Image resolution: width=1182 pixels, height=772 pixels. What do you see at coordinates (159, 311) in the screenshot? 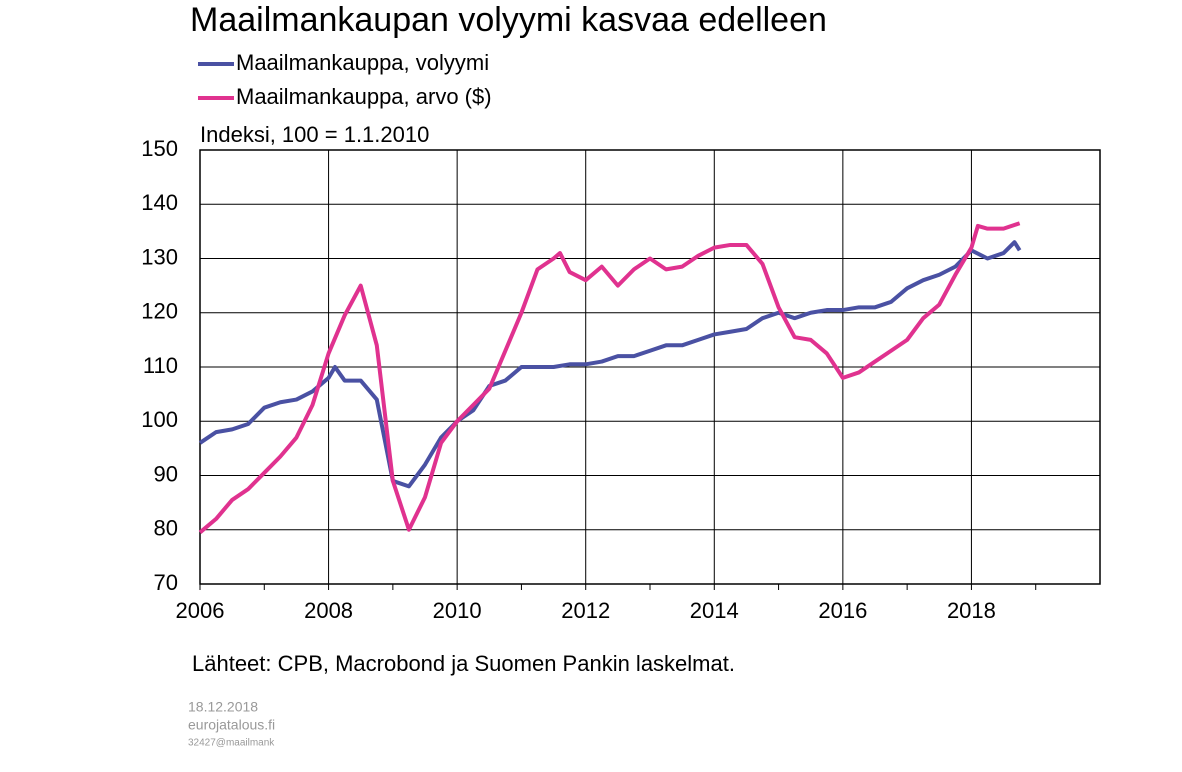
I see `y-tick-label: 120` at bounding box center [159, 311].